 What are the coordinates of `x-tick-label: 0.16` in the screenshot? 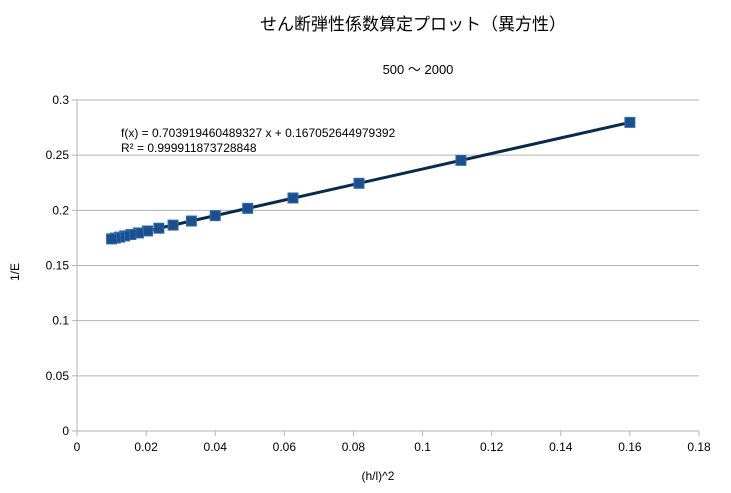 It's located at (630, 447).